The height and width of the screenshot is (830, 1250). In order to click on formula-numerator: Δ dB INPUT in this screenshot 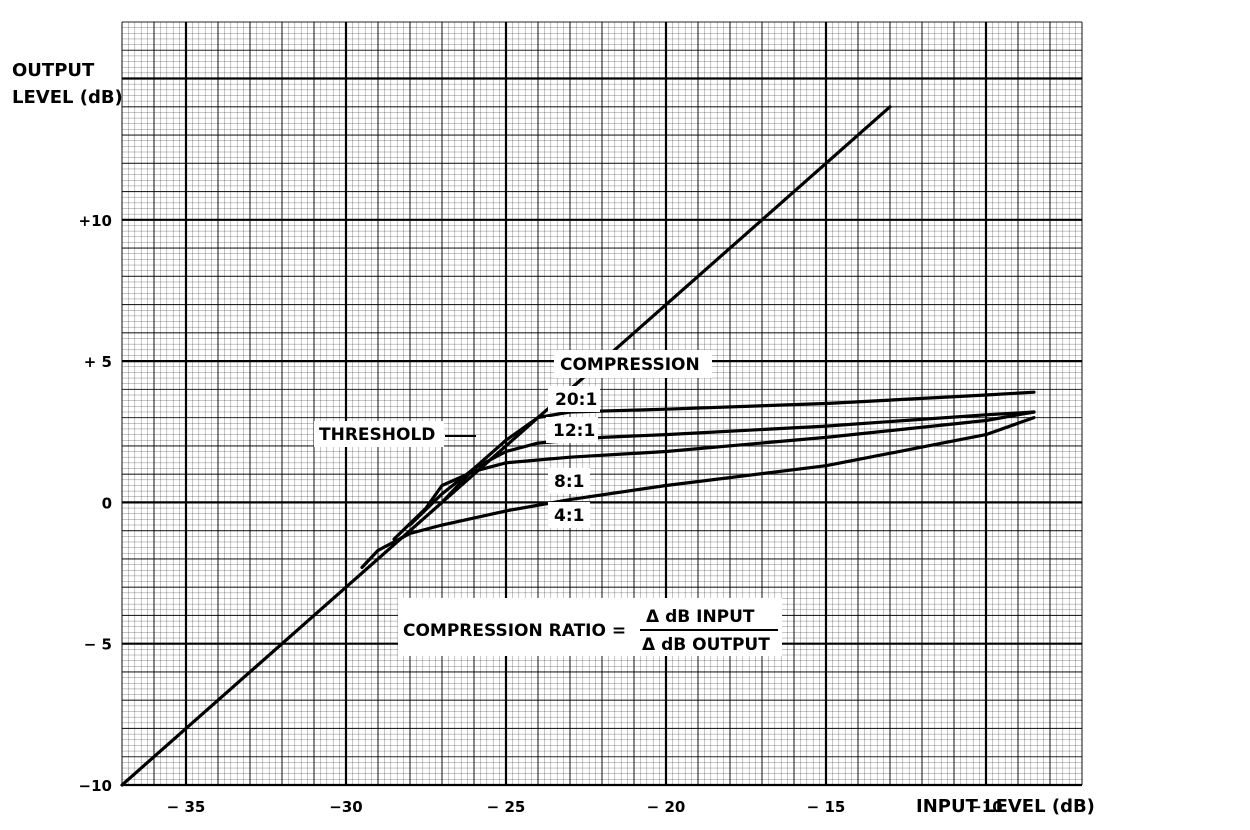, I will do `click(700, 617)`.